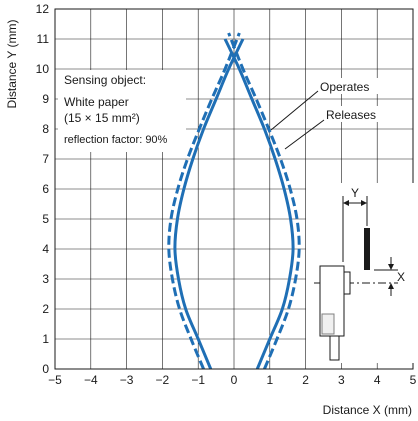 The width and height of the screenshot is (418, 421). Describe the element at coordinates (198, 380) in the screenshot. I see `x-tick-label: −1` at that location.